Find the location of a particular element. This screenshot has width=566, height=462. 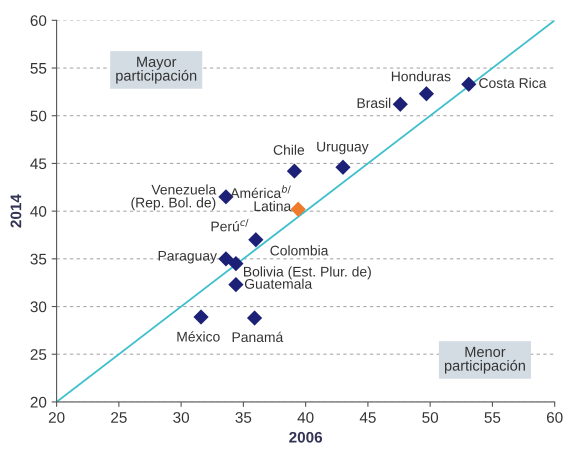

annotation: Costa Rica is located at coordinates (512, 83).